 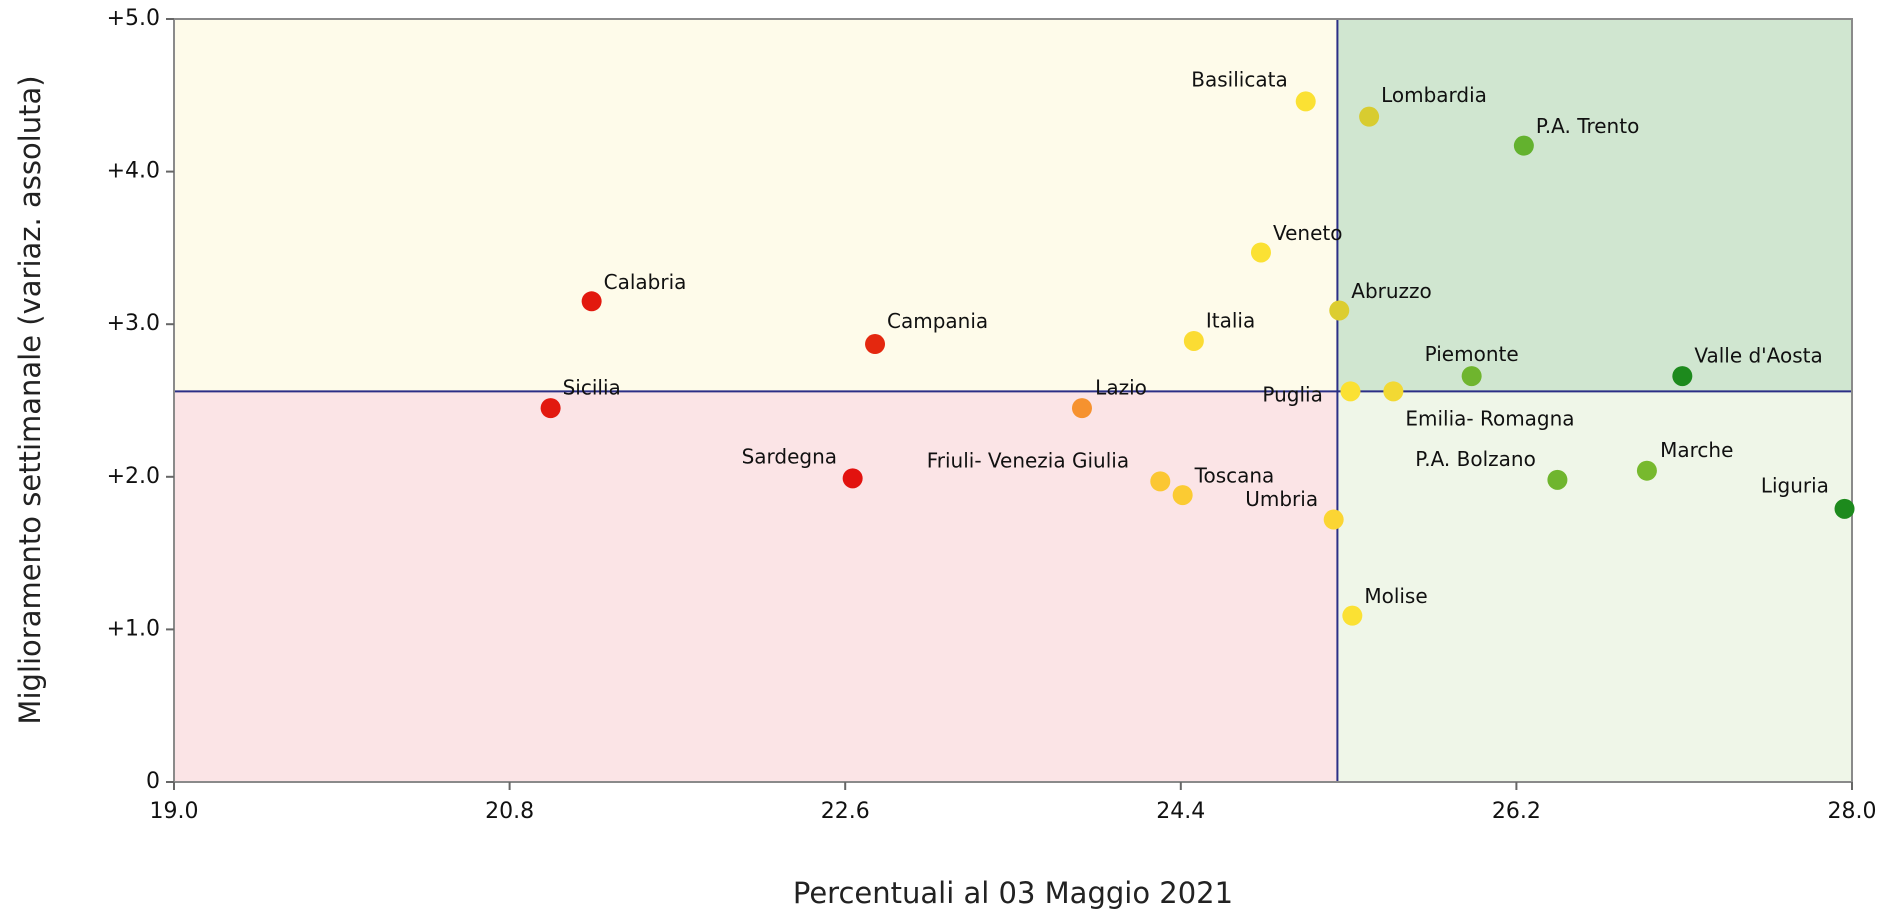 I want to click on point-label: Emilia- Romagna, so click(x=1489, y=419).